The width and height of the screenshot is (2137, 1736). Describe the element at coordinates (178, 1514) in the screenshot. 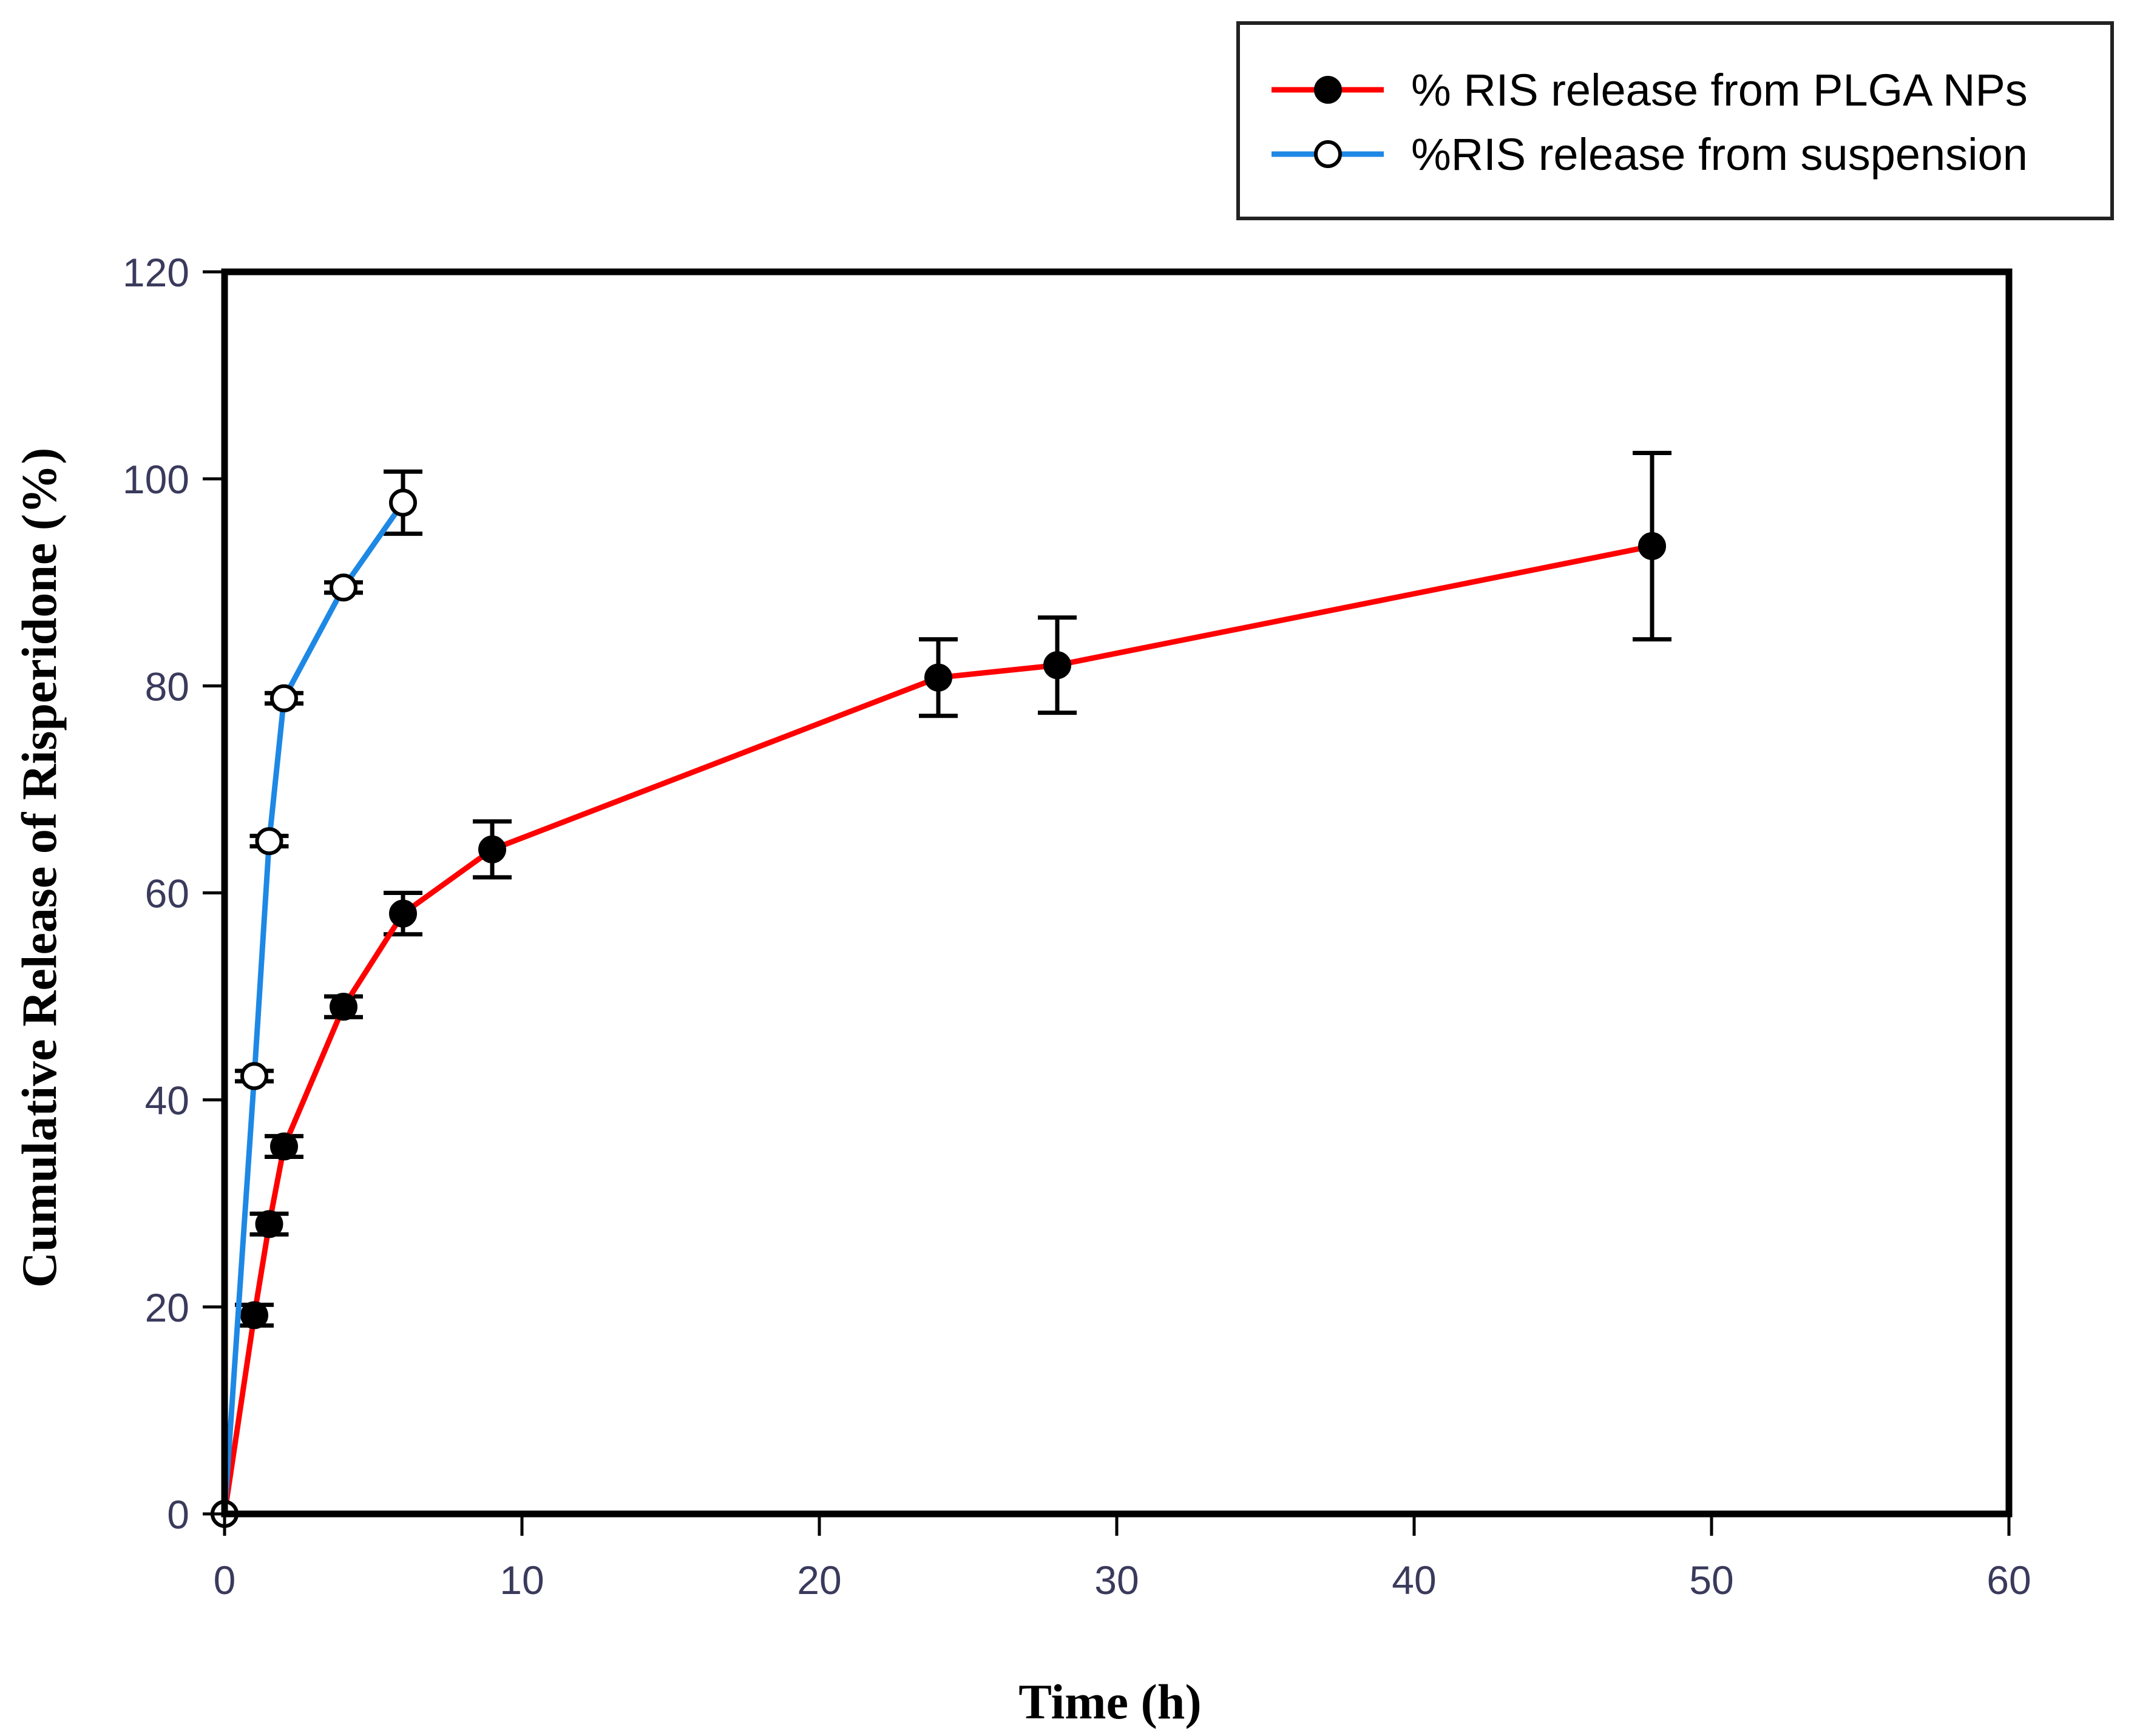

I see `y-tick-label: 0` at that location.